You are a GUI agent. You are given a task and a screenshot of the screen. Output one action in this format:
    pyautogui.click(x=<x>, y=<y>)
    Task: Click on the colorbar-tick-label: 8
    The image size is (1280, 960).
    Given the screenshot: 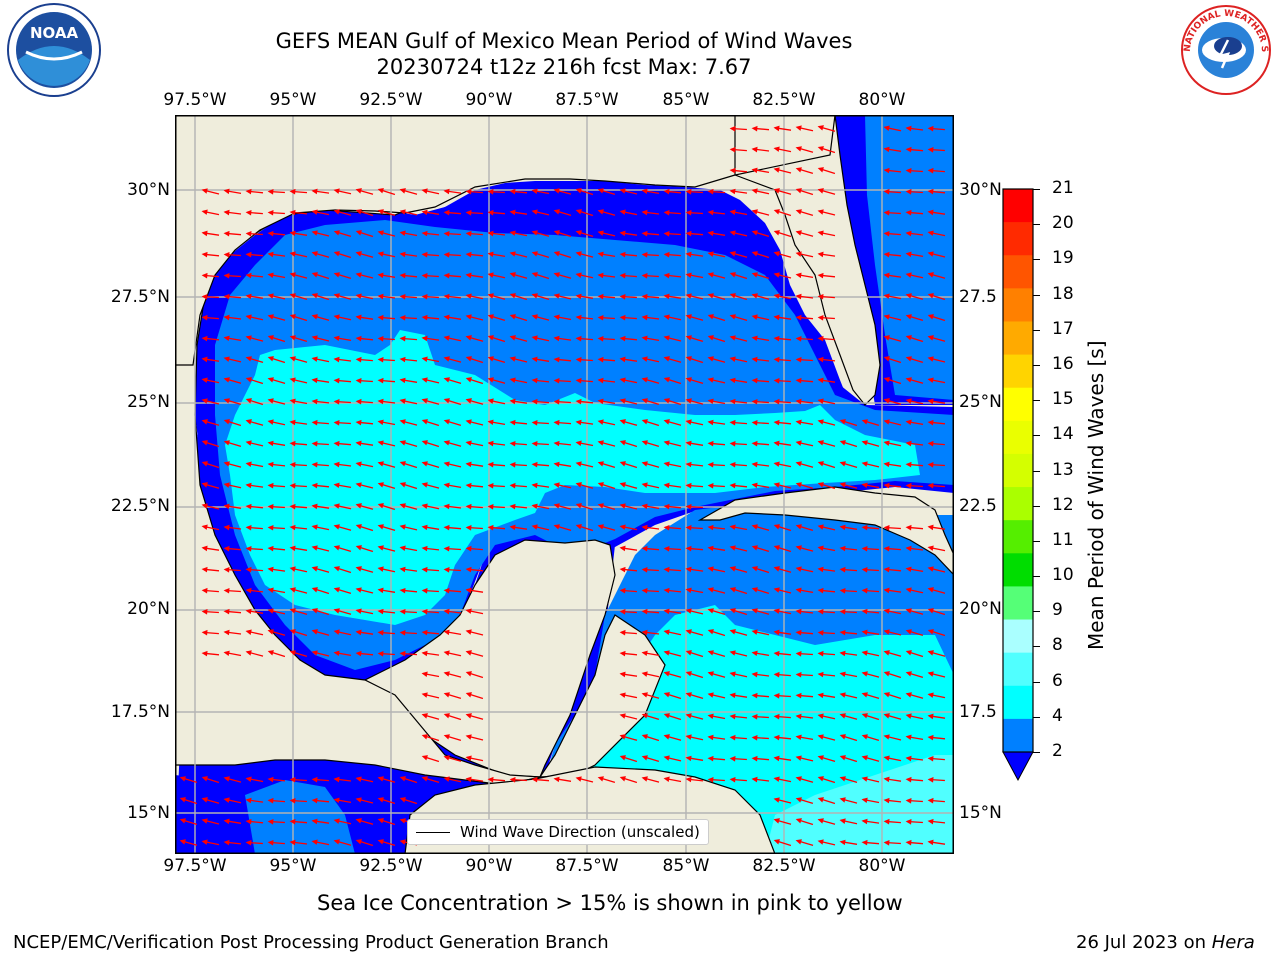 What is the action you would take?
    pyautogui.click(x=1057, y=645)
    